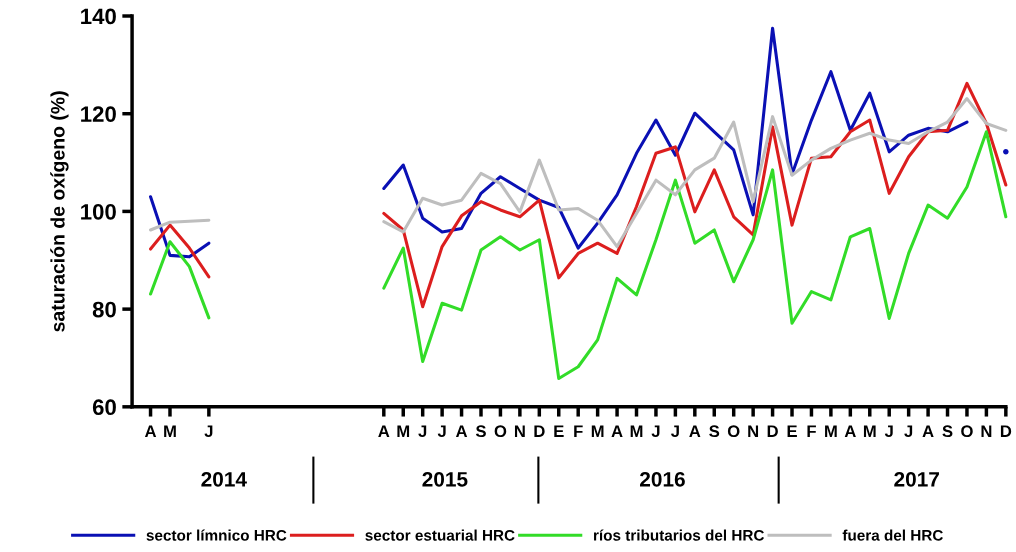 The width and height of the screenshot is (1016, 552). I want to click on text: 2017, so click(916, 479).